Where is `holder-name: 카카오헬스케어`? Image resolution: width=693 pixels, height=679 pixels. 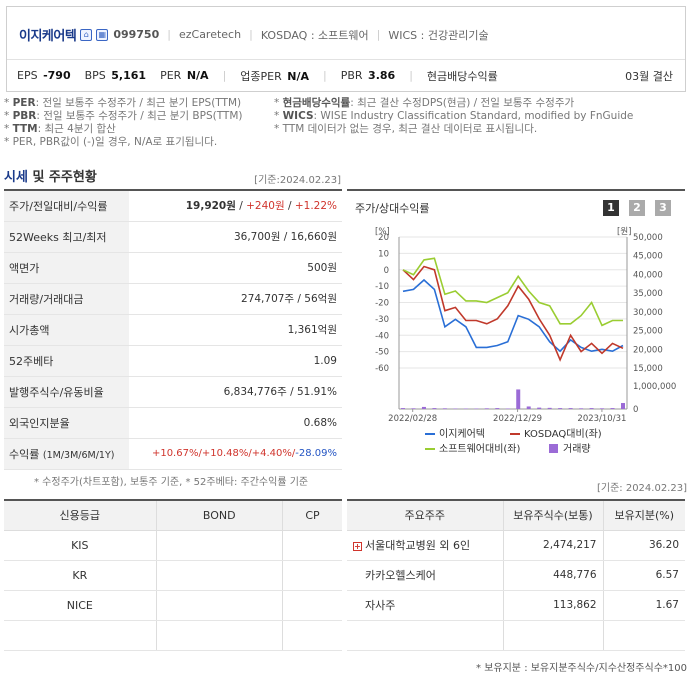 holder-name: 카카오헬스케어 is located at coordinates (425, 575).